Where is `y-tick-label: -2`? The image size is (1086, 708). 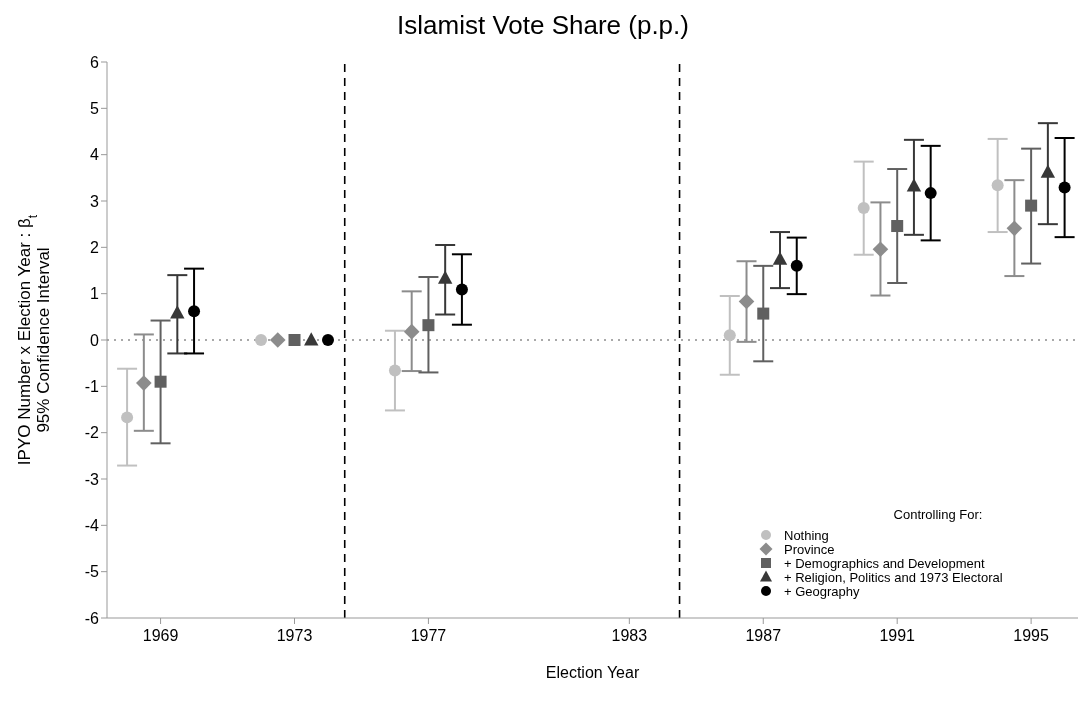 y-tick-label: -2 is located at coordinates (92, 433).